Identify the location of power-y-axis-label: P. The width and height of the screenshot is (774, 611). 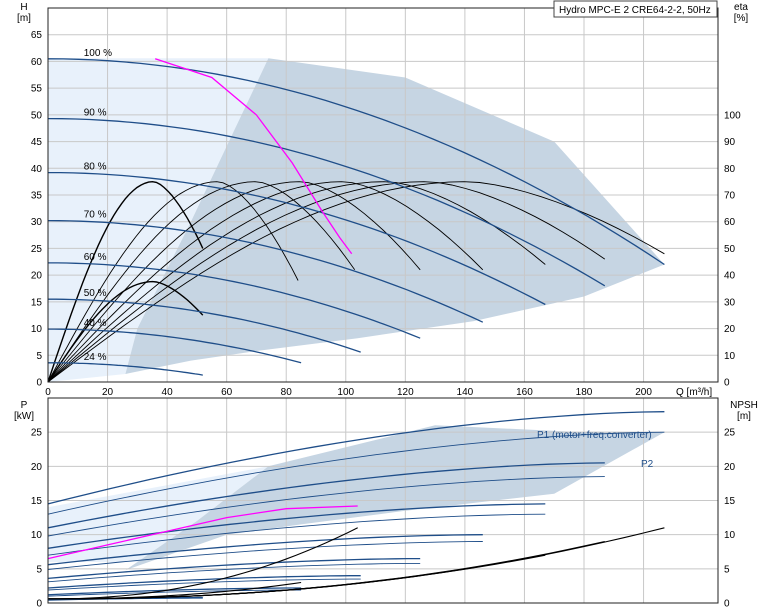
(24, 405).